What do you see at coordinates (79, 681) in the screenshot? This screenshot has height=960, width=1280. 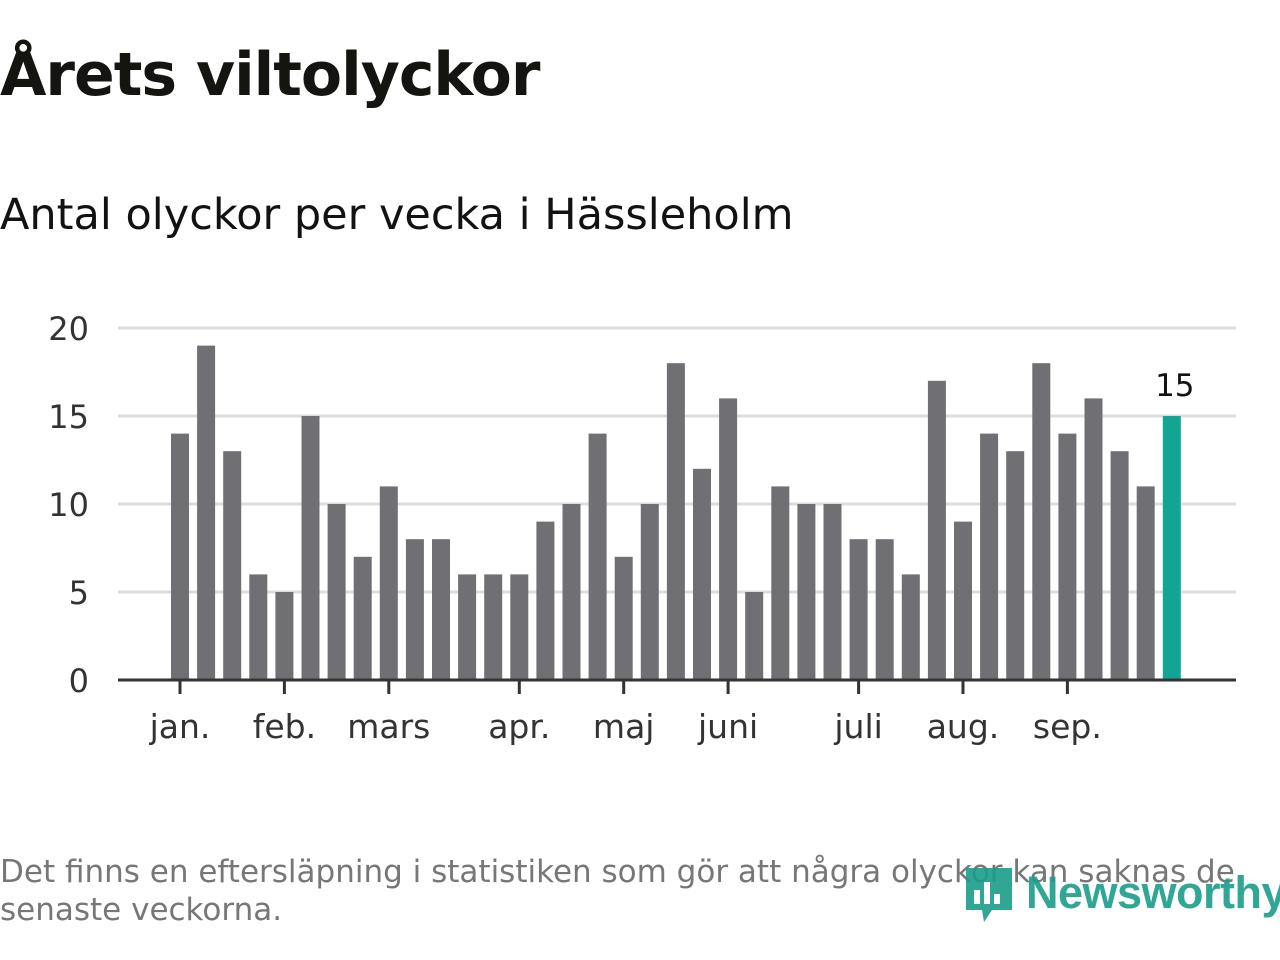 I see `y-tick-label: 0` at bounding box center [79, 681].